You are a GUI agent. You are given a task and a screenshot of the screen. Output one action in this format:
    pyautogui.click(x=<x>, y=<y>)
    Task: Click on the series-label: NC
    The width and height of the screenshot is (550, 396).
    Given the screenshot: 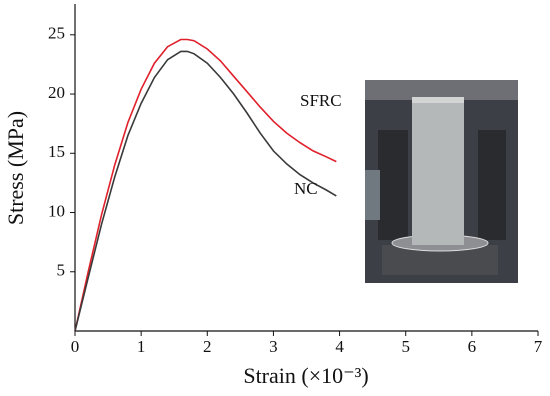 What is the action you would take?
    pyautogui.click(x=306, y=188)
    